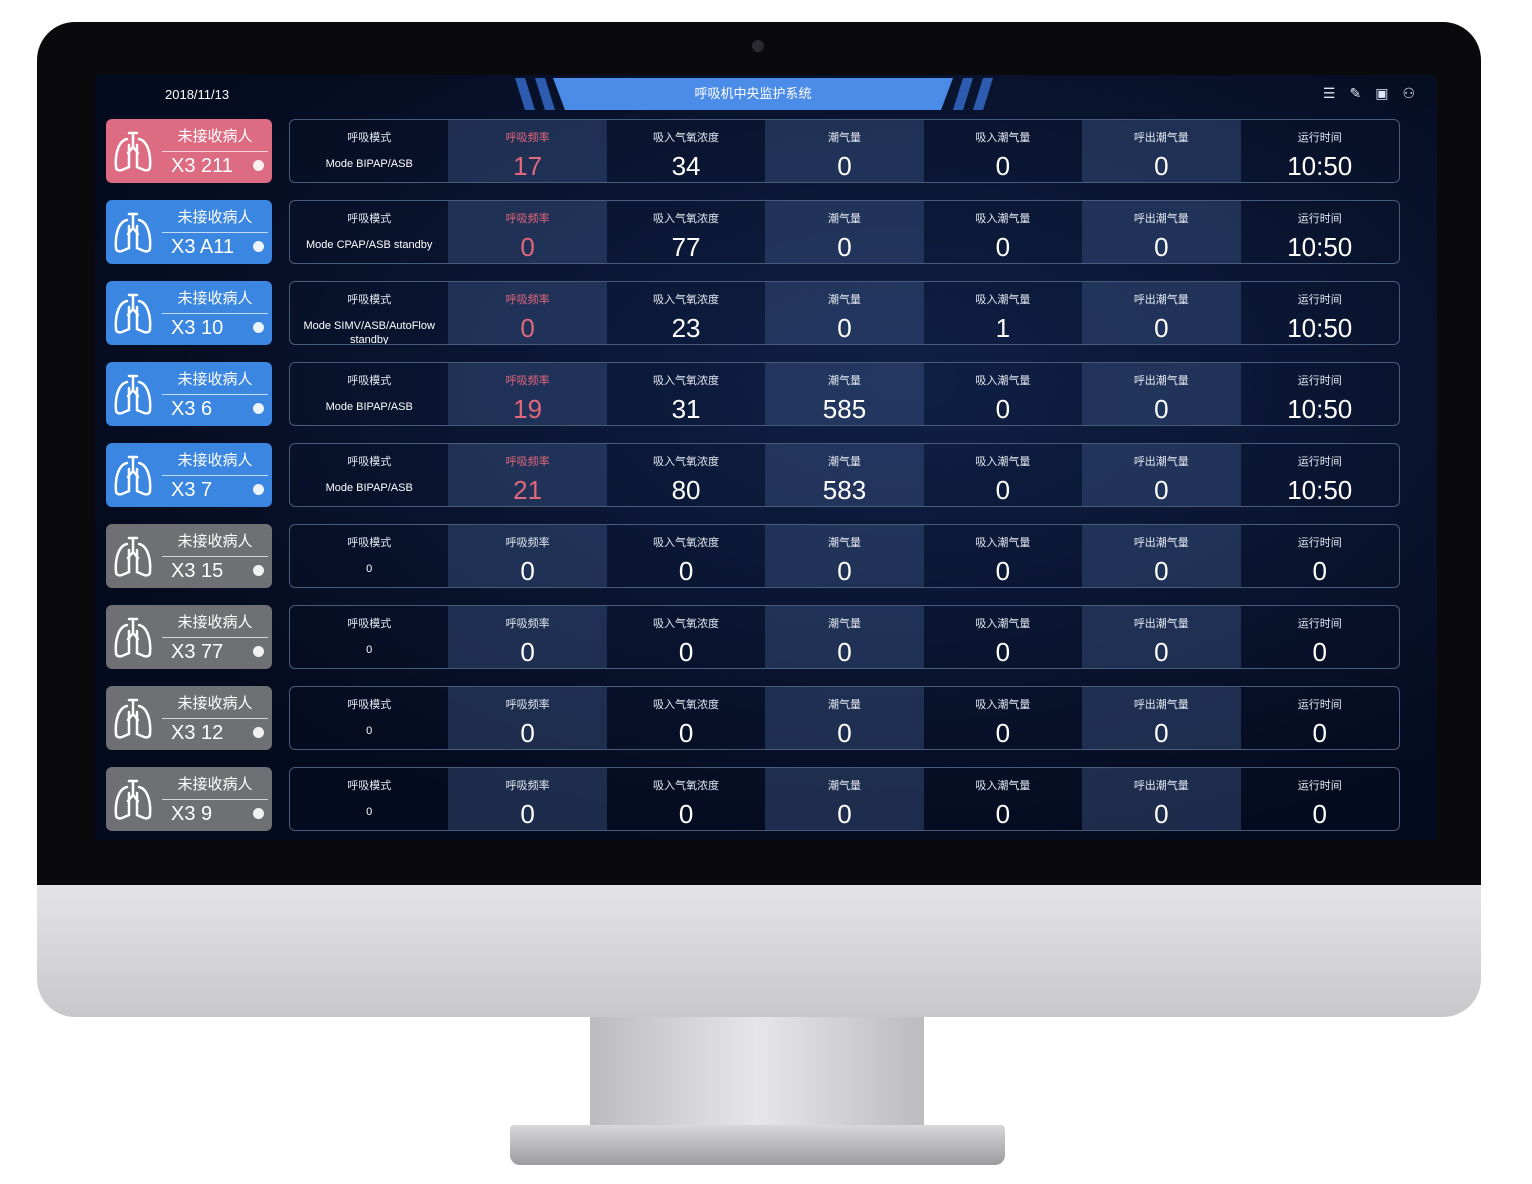  What do you see at coordinates (686, 409) in the screenshot?
I see `metric-value: 31` at bounding box center [686, 409].